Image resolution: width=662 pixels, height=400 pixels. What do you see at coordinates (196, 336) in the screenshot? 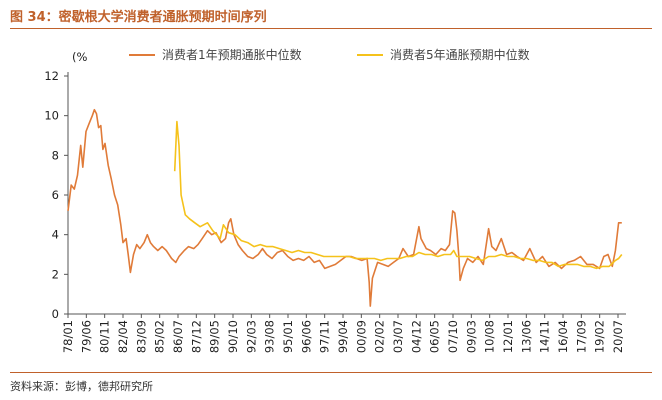
I see `x-tick-label: 87/12` at bounding box center [196, 336].